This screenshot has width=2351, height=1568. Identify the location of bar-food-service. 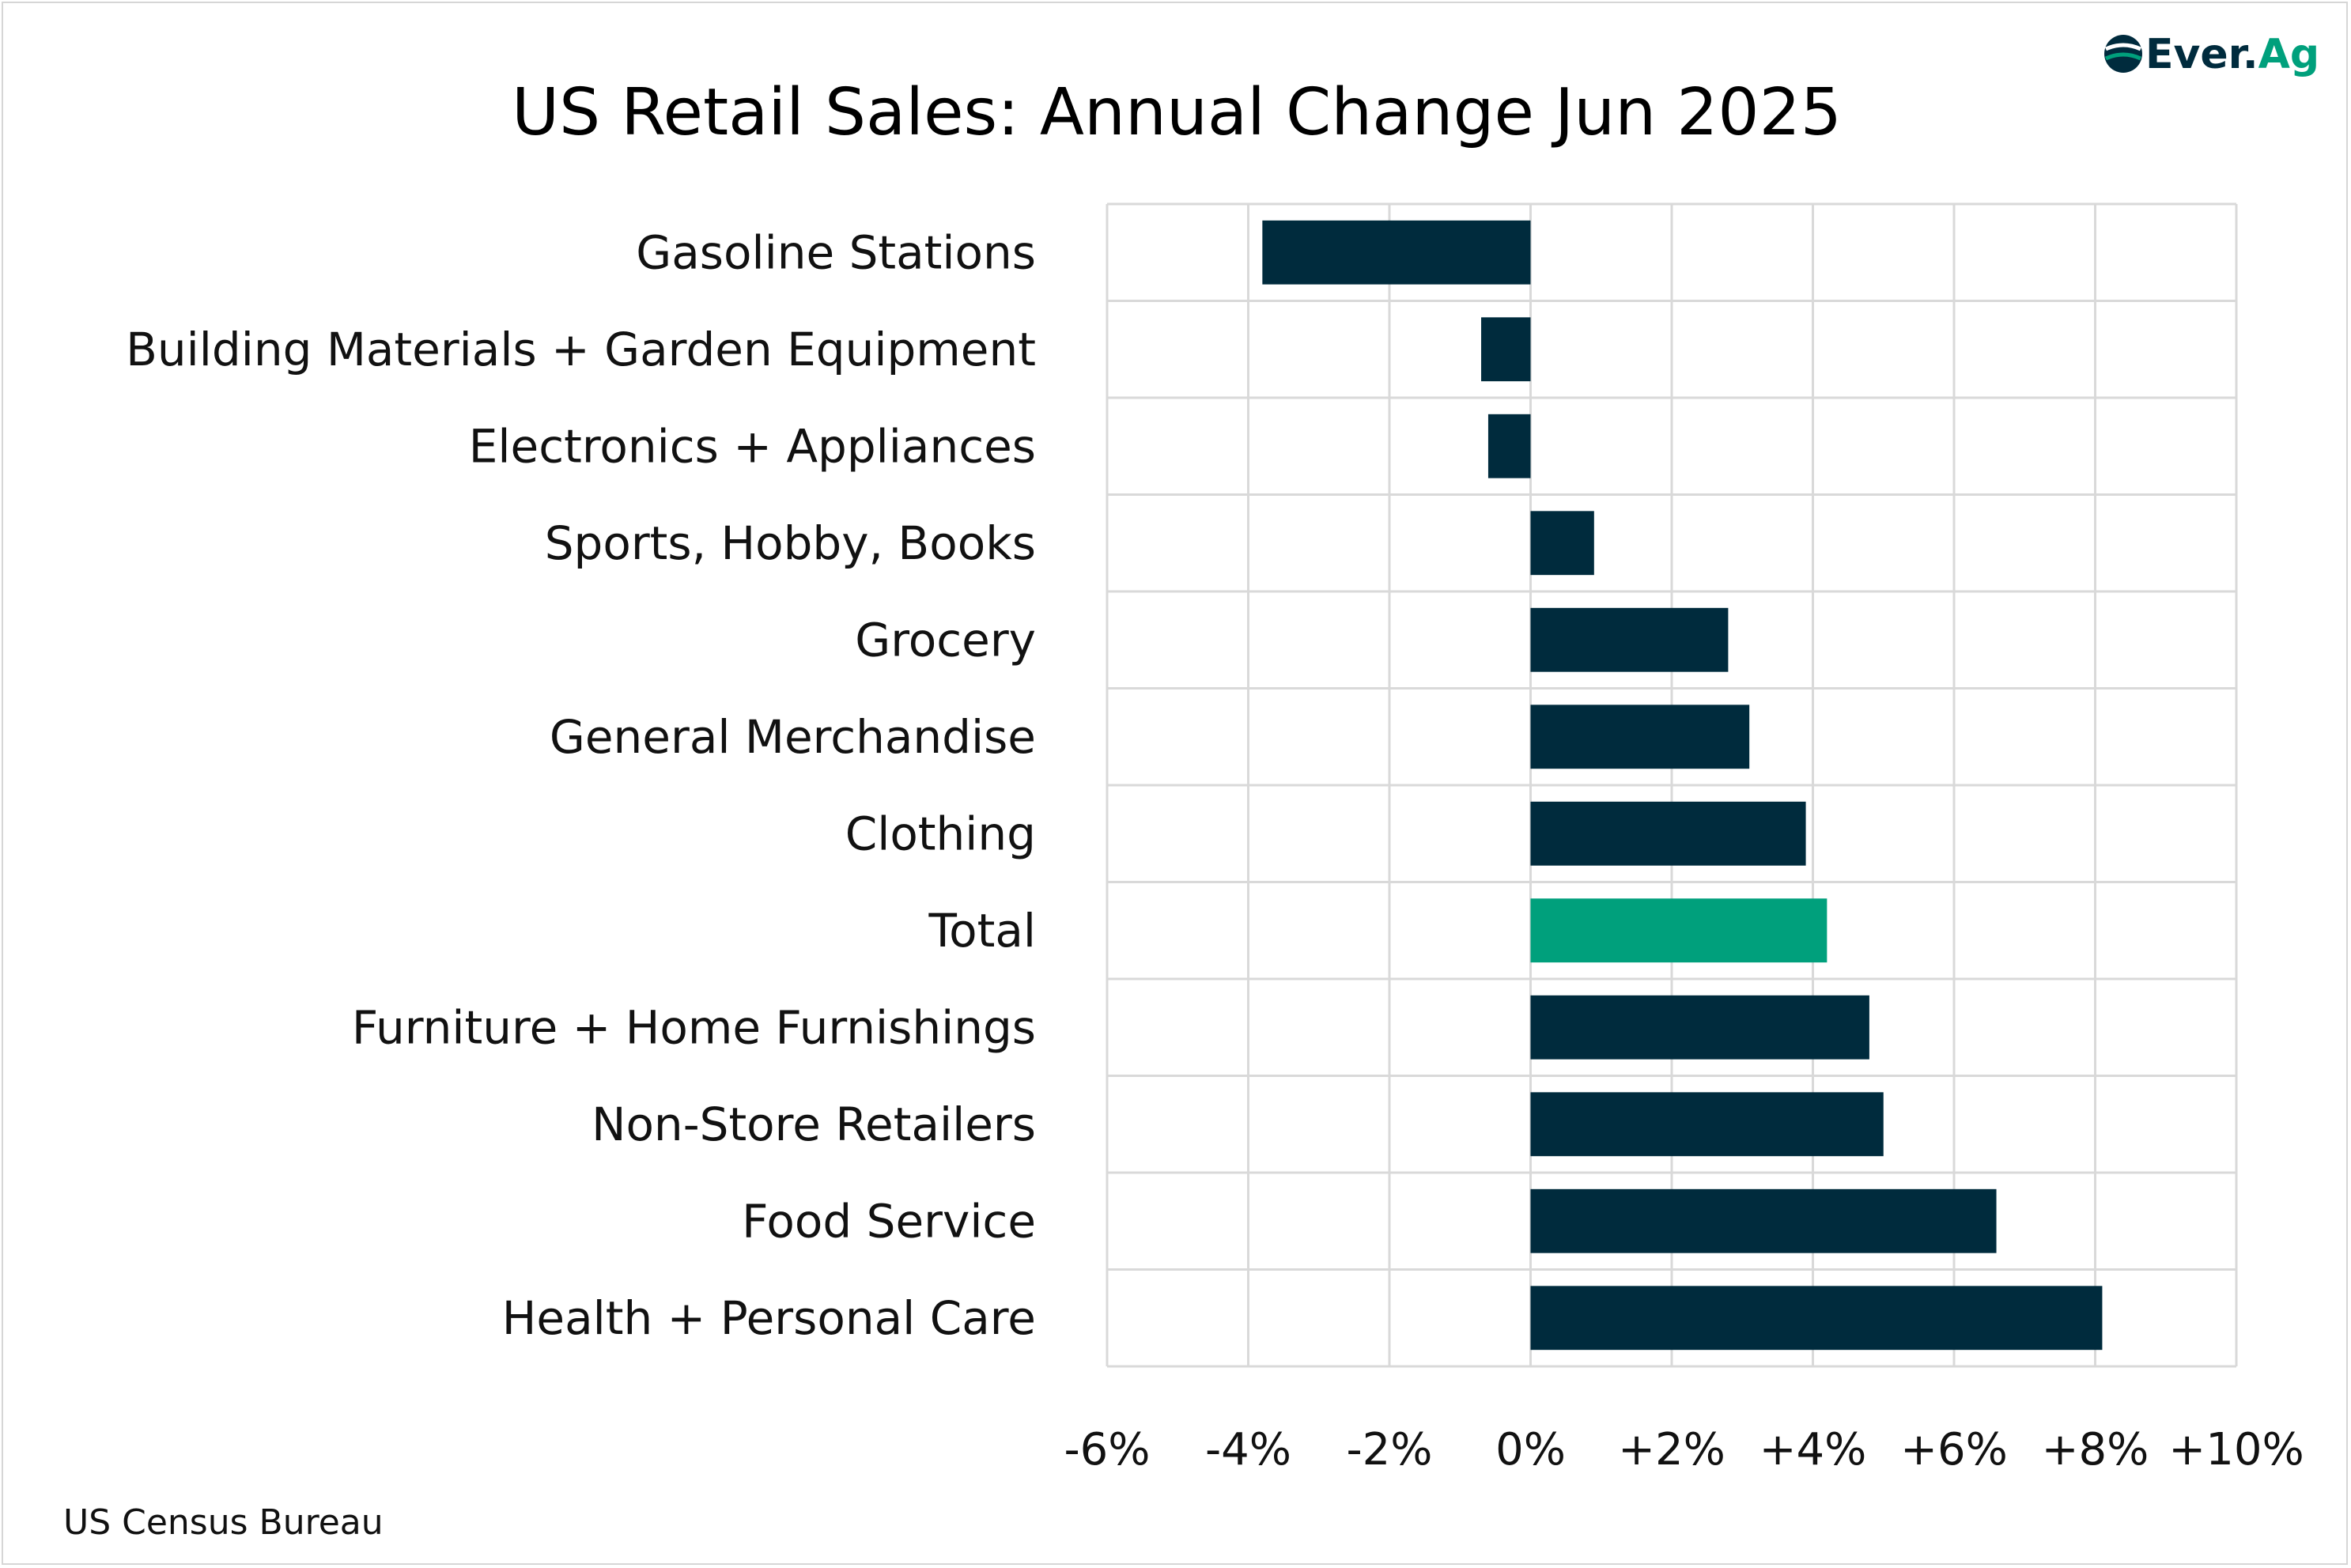
(1763, 1220).